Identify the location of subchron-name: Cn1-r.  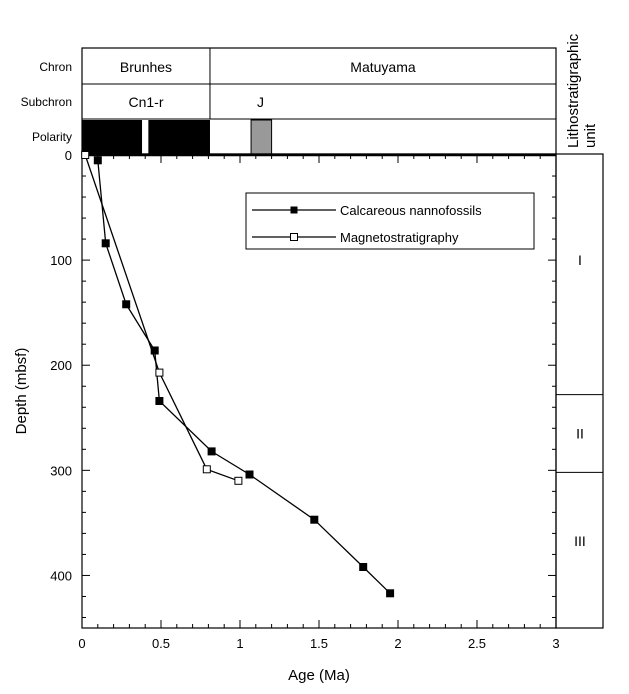
(145, 102).